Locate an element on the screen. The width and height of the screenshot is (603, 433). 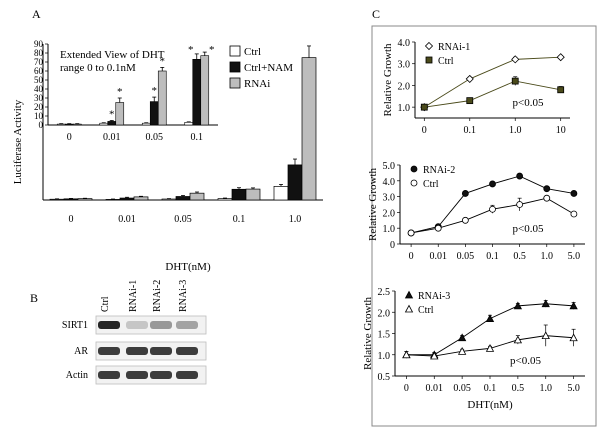
a-inset-ytick-label: 60 is located at coordinates (39, 71).